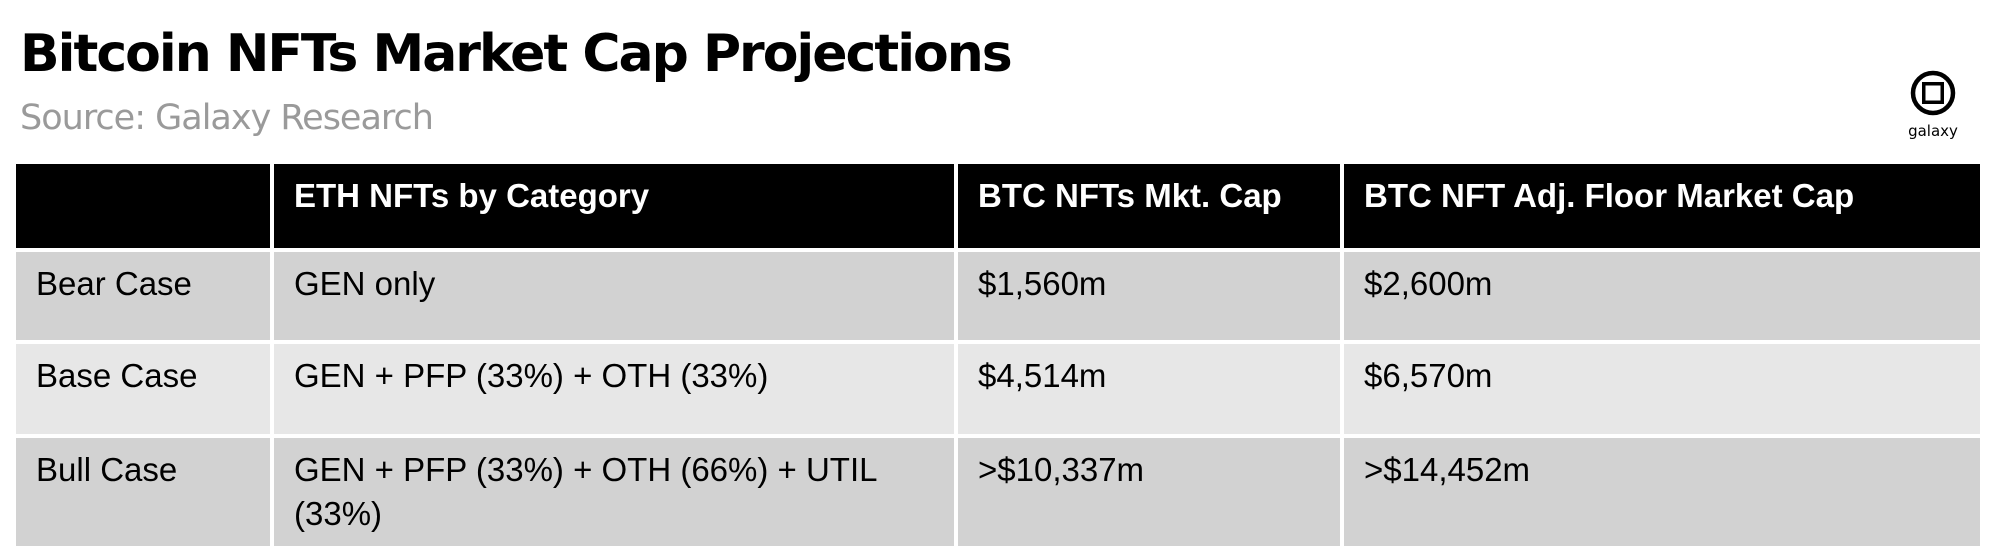  What do you see at coordinates (1662, 492) in the screenshot?
I see `cell-adj-floor: >$14,452m` at bounding box center [1662, 492].